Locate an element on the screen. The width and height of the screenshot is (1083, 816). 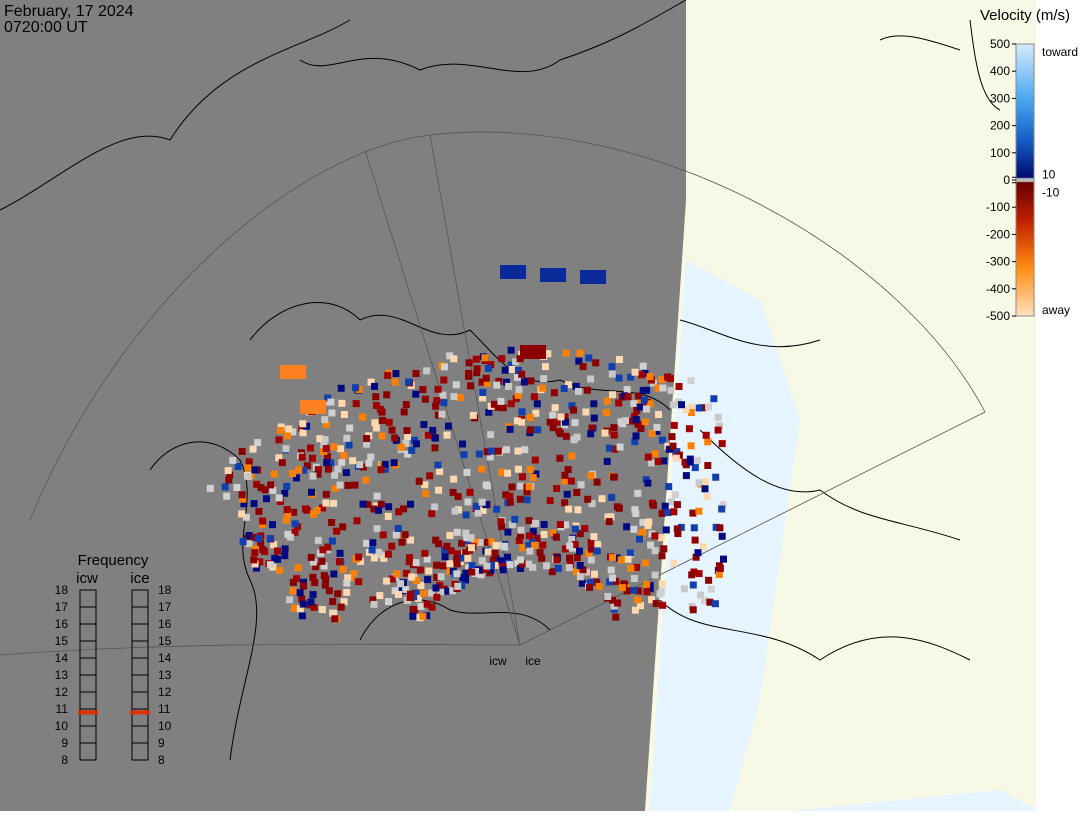
frequency-tick-label: 14 is located at coordinates (62, 658).